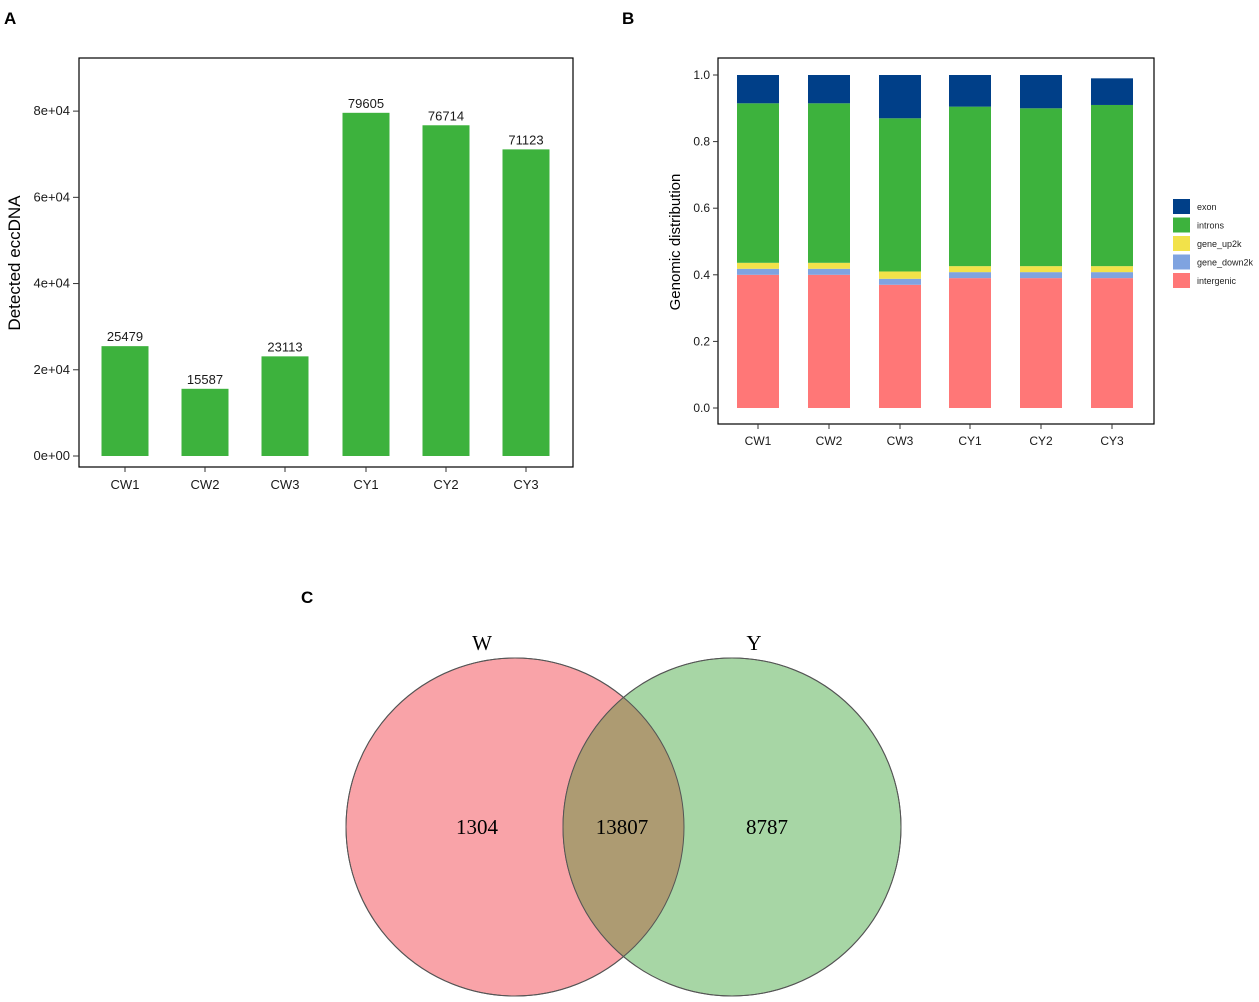  What do you see at coordinates (753, 643) in the screenshot?
I see `venn-set-label-y: Y` at bounding box center [753, 643].